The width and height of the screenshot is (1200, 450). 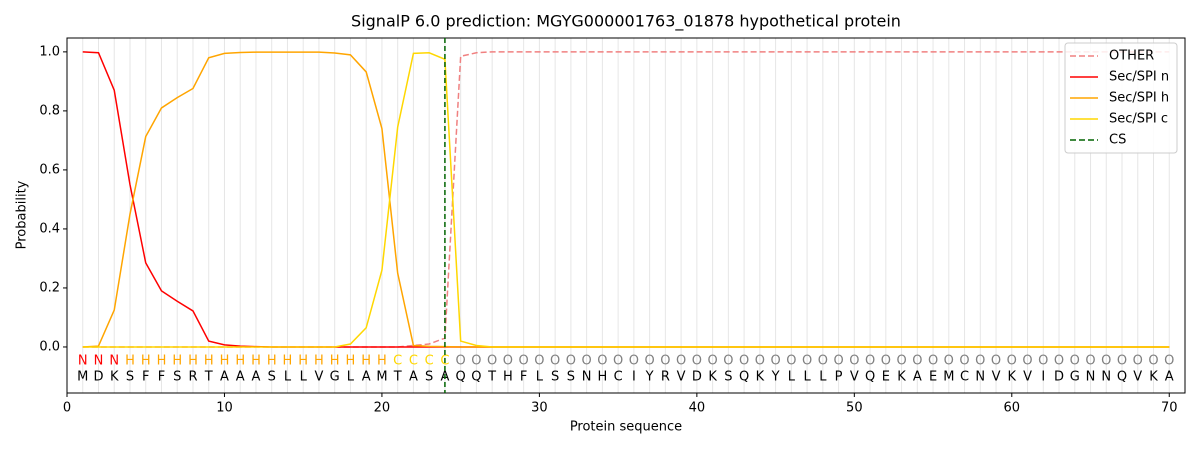 I want to click on legend-label: Sec/SPI h, so click(x=1139, y=98).